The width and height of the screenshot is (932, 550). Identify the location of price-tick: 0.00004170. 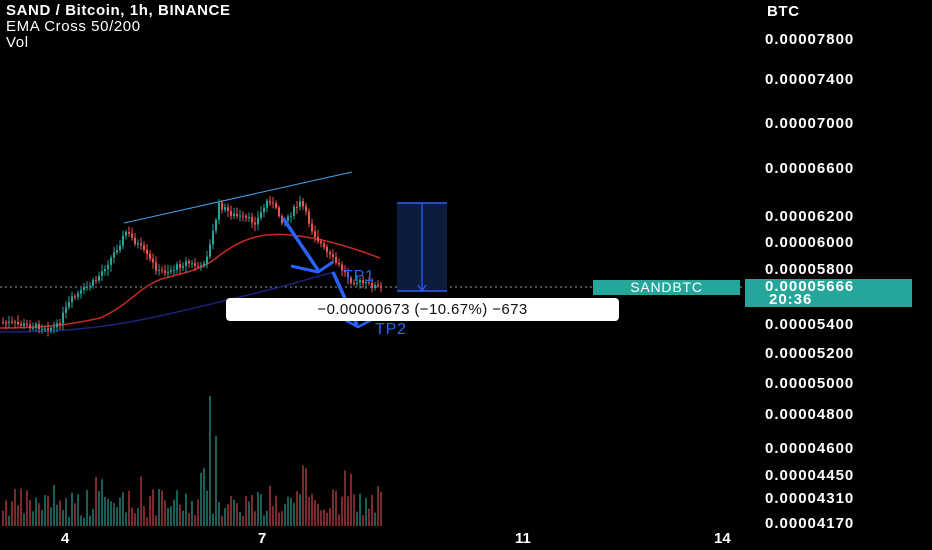
(810, 523).